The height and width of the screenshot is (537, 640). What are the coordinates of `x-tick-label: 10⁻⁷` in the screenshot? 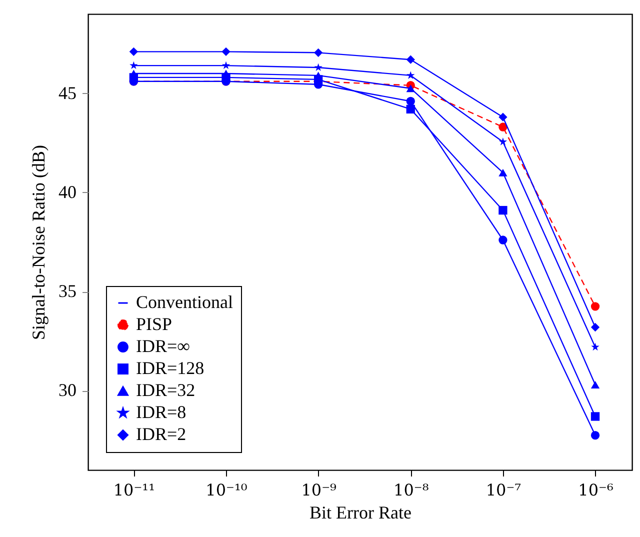 It's located at (504, 490).